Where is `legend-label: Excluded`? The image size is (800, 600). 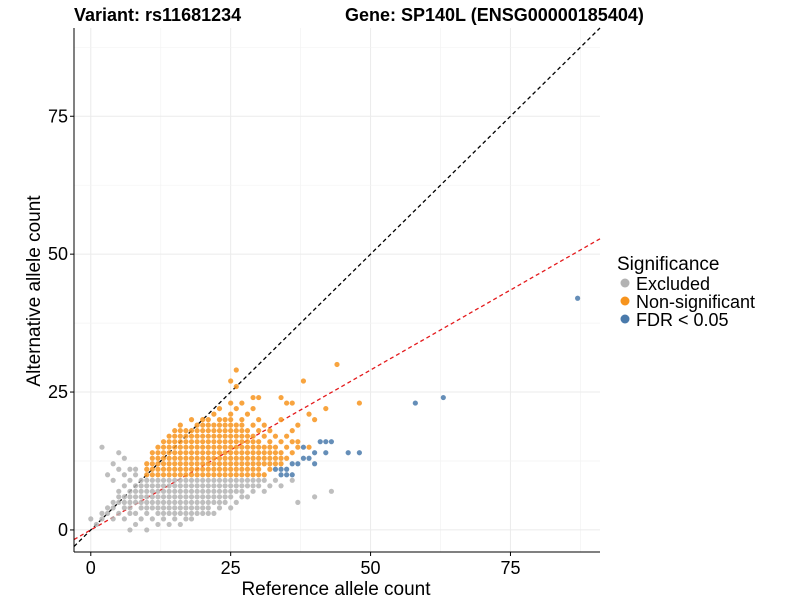 legend-label: Excluded is located at coordinates (673, 284).